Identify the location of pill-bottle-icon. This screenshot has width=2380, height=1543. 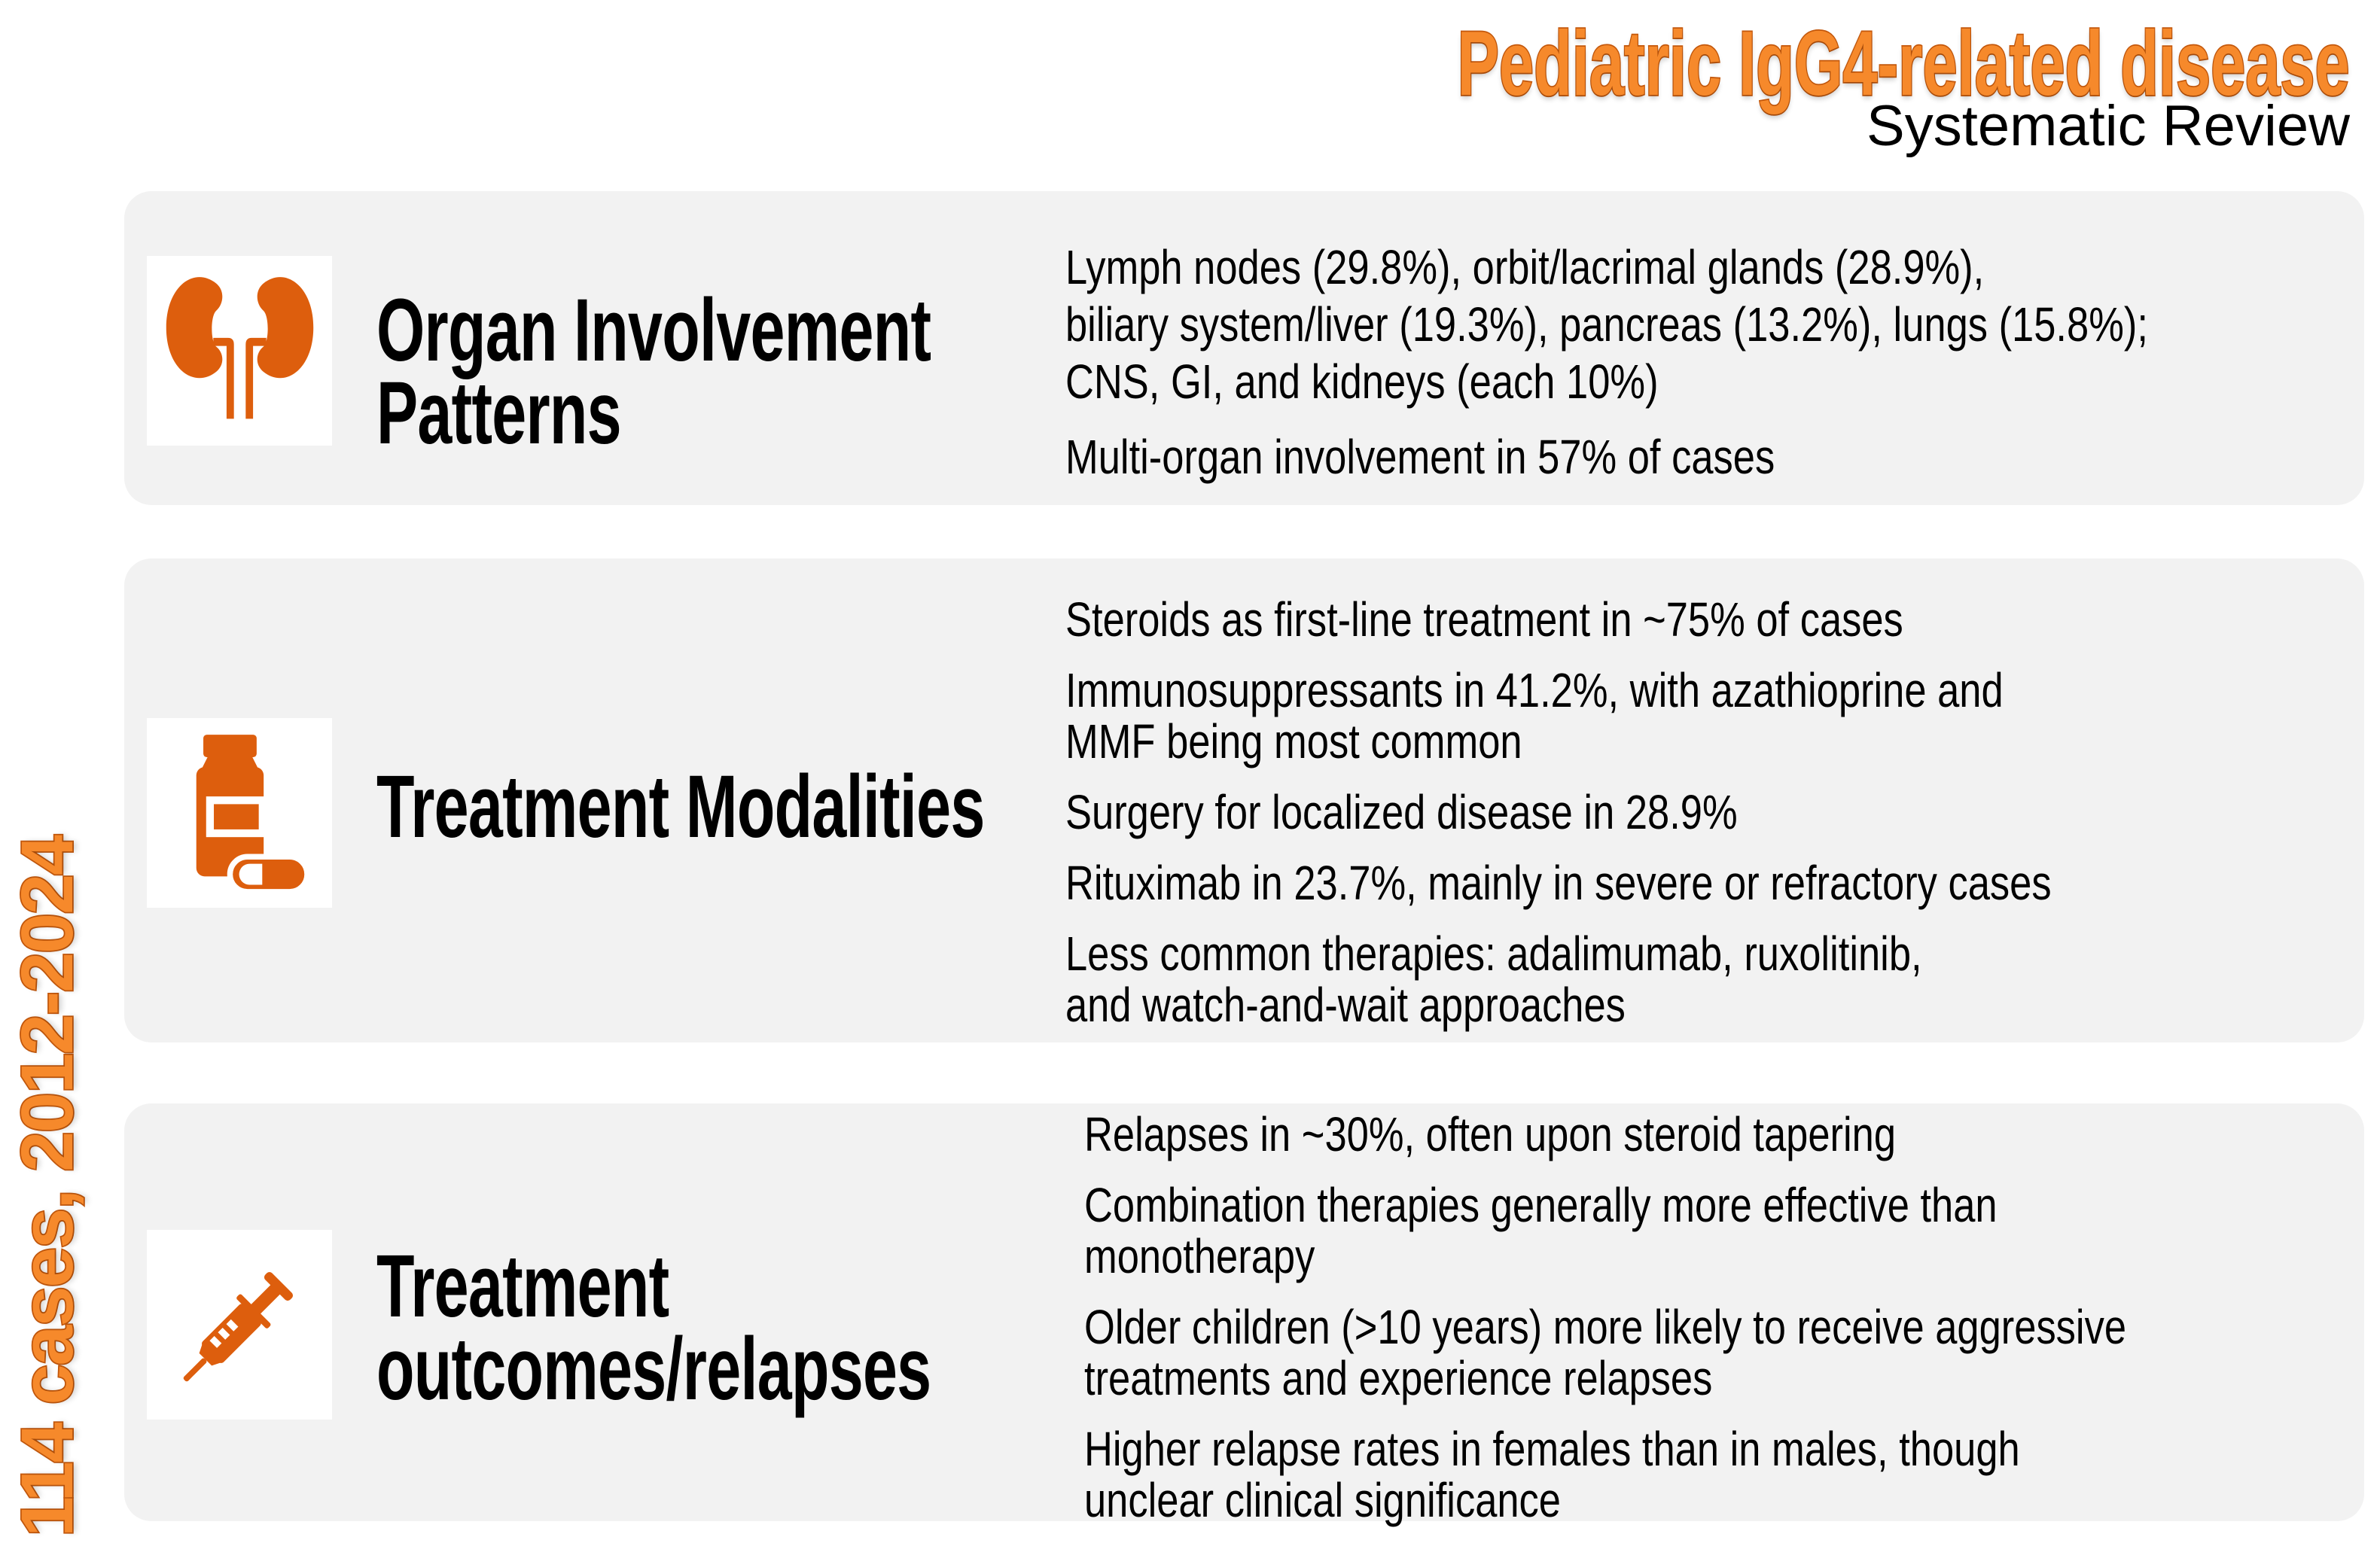
(253, 815).